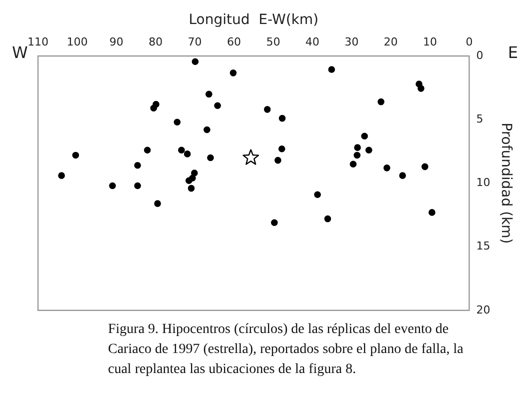 This screenshot has height=396, width=530. What do you see at coordinates (513, 52) in the screenshot?
I see `text: E` at bounding box center [513, 52].